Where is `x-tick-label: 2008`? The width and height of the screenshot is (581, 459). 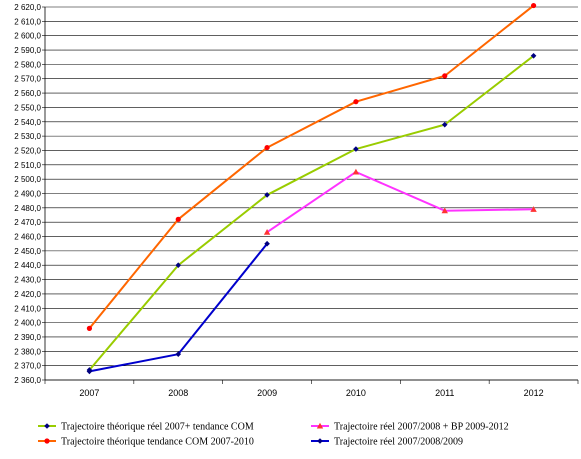
x-tick-label: 2008 is located at coordinates (178, 393).